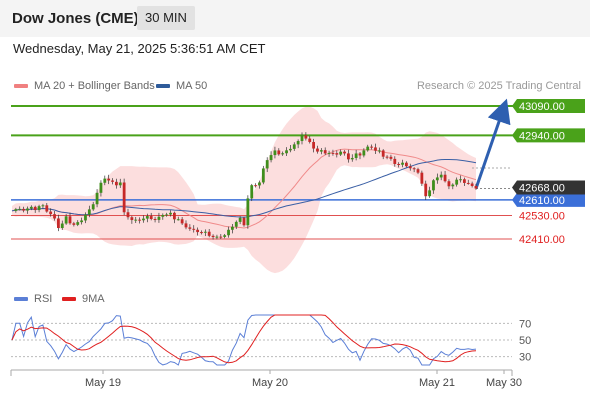  Describe the element at coordinates (94, 86) in the screenshot. I see `legend-ma20-label: MA 20 + Bollinger Bands` at that location.